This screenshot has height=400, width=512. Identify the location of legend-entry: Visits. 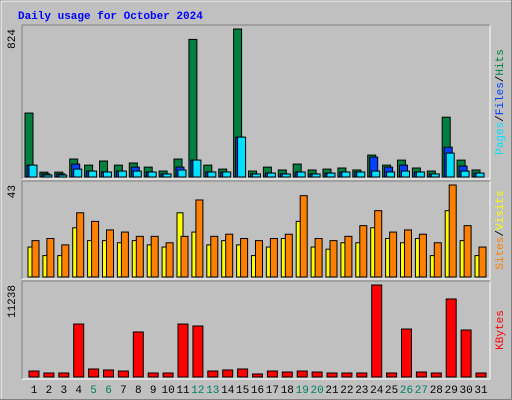
(501, 210).